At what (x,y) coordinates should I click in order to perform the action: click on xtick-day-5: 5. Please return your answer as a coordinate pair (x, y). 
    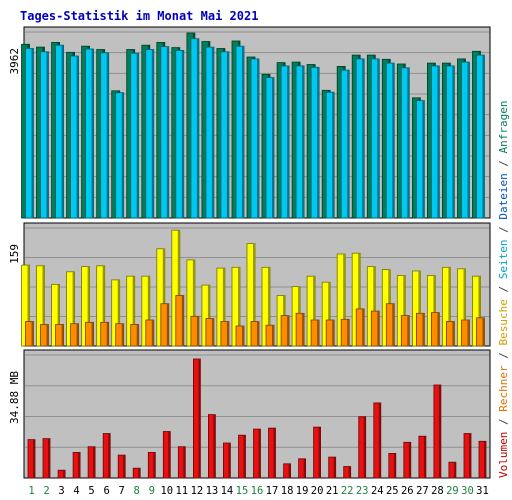
    Looking at the image, I should click on (91, 491).